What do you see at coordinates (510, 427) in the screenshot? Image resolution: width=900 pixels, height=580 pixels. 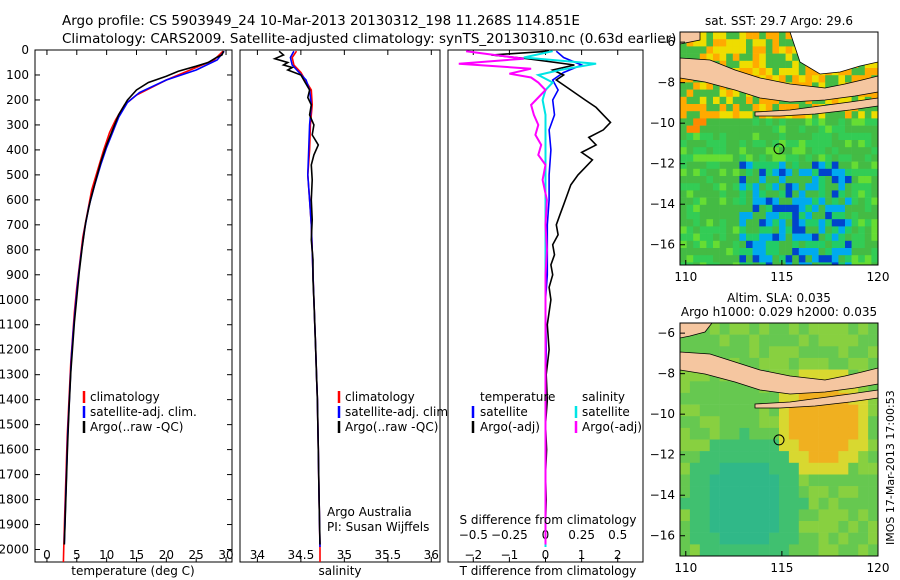 I see `legend-label-t-argo: Argo(-adj)` at bounding box center [510, 427].